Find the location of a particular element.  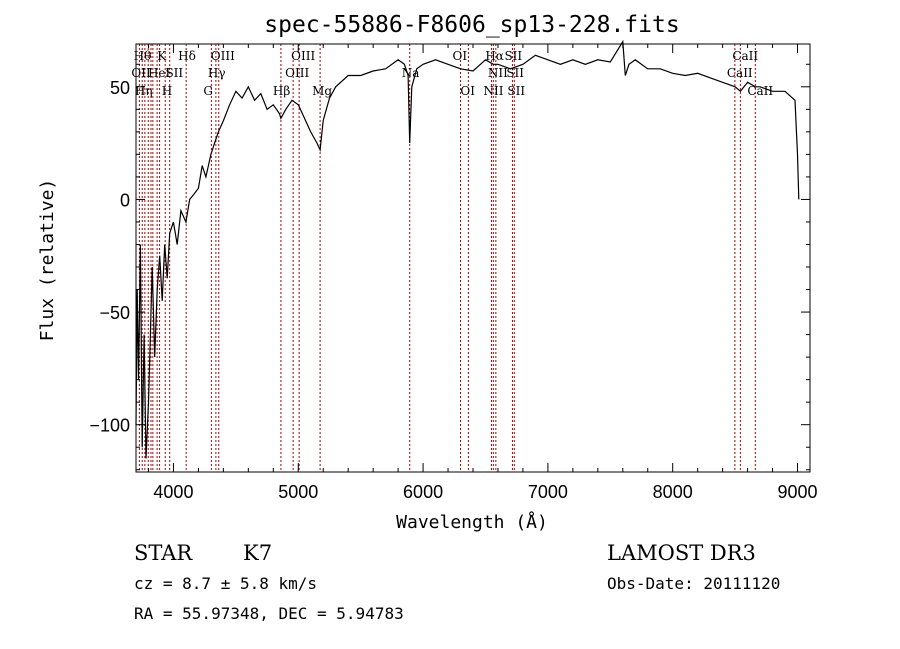

line-label: Hδ is located at coordinates (187, 56).